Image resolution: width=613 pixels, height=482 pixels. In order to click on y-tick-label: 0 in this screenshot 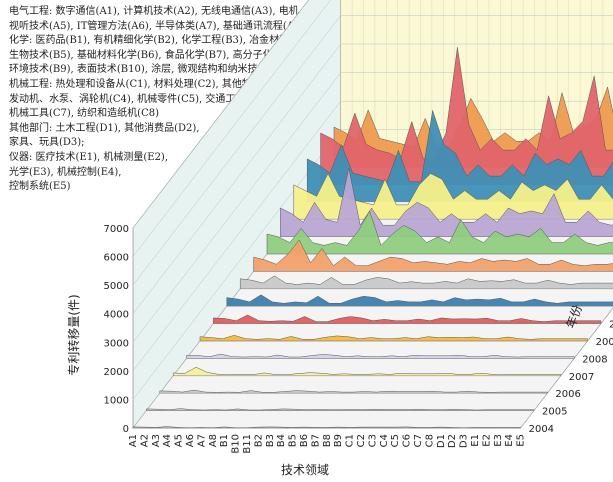, I will do `click(126, 429)`.